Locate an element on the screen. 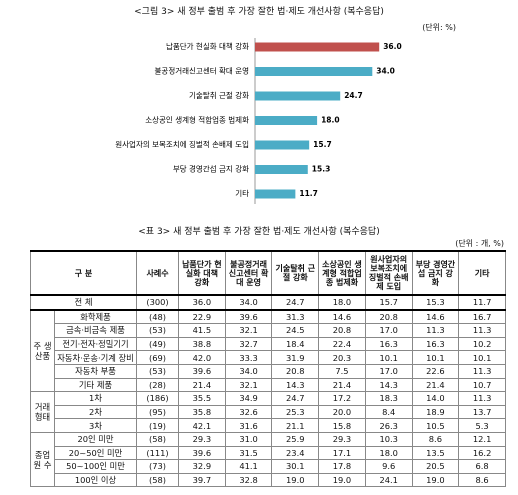 The height and width of the screenshot is (495, 518). cell: 11.7 is located at coordinates (482, 302).